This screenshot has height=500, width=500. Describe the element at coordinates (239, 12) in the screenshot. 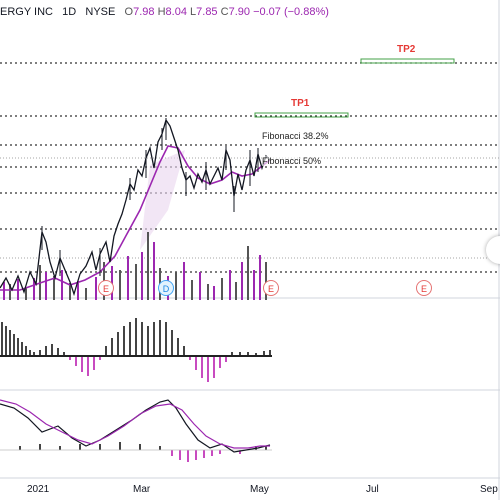

I see `close-value: 7.90` at that location.